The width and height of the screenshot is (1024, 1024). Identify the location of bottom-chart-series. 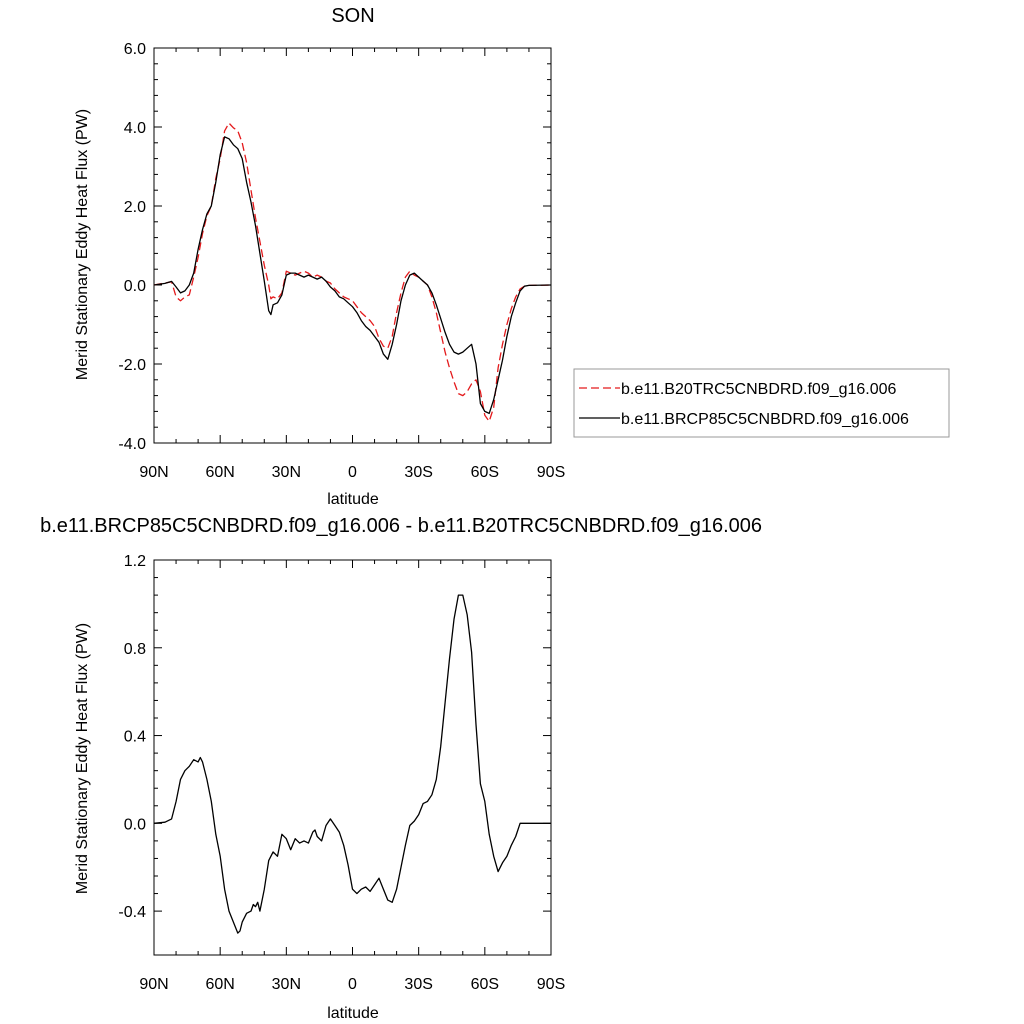
(352, 764).